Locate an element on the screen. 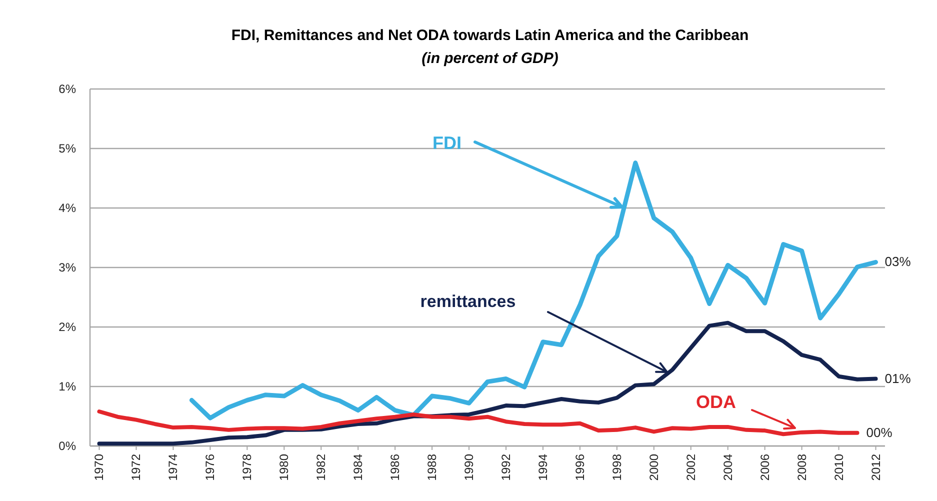 The image size is (937, 501). y-tick-label: 6% is located at coordinates (67, 89).